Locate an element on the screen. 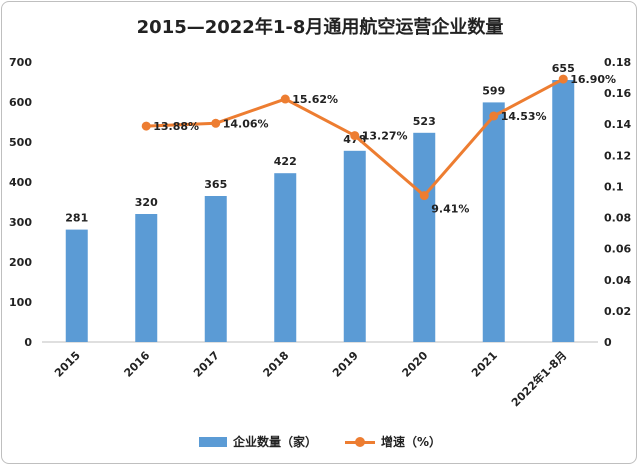  x-tick-label: 2020 is located at coordinates (415, 364).